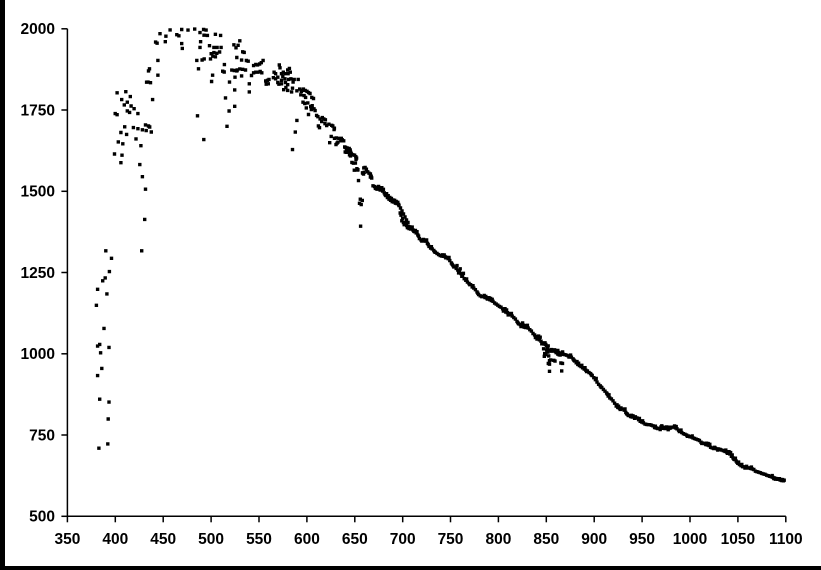 The width and height of the screenshot is (821, 570). Describe the element at coordinates (115, 539) in the screenshot. I see `svg-text: 400` at that location.